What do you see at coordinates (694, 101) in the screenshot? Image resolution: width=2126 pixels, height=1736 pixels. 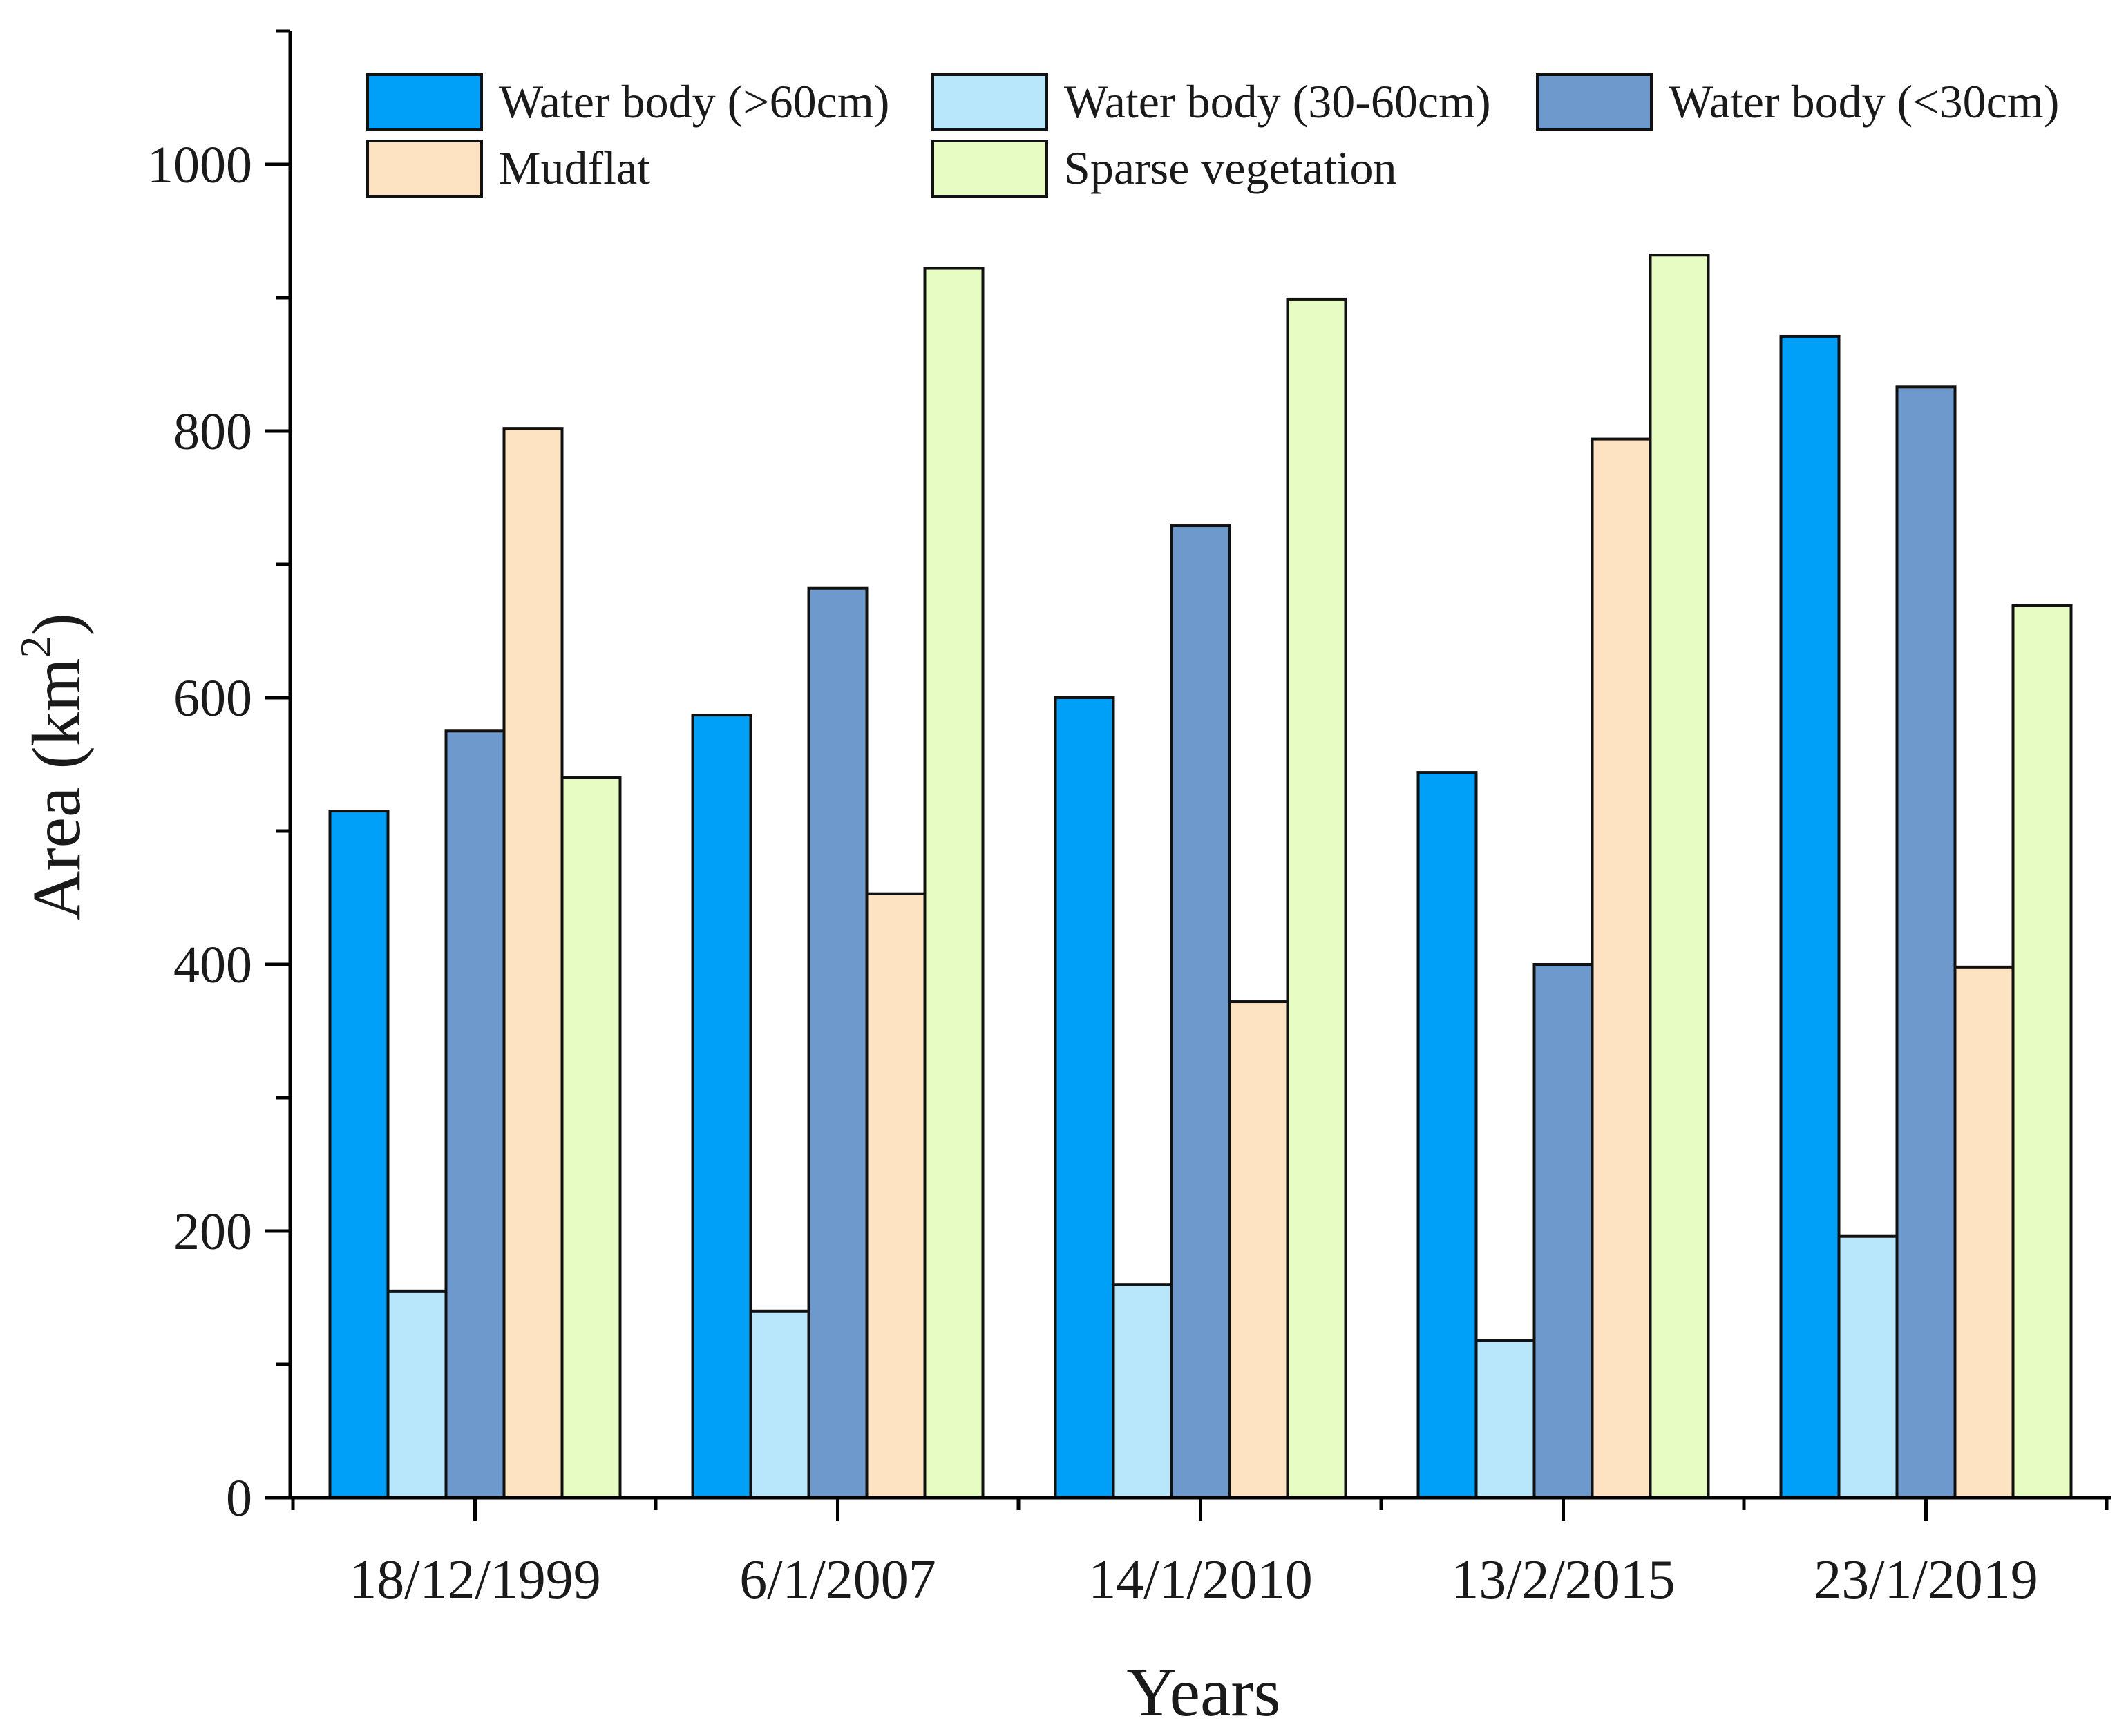 I see `legend-label-1: Water body (>60cm)` at bounding box center [694, 101].